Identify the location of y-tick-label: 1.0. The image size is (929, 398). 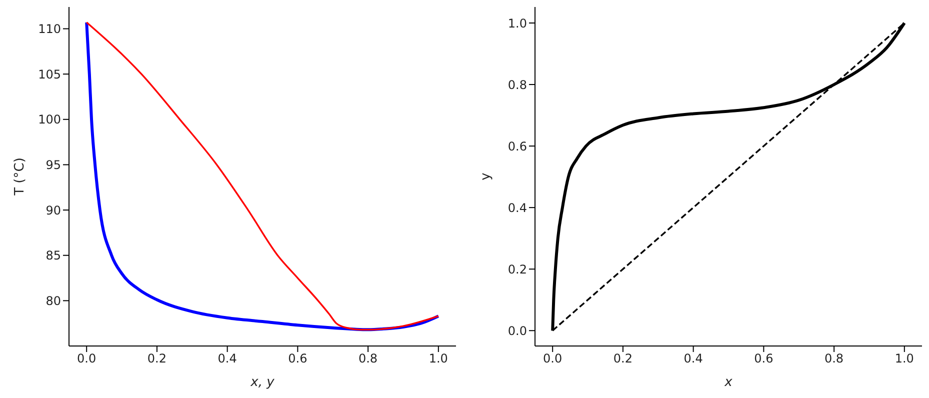
(517, 23).